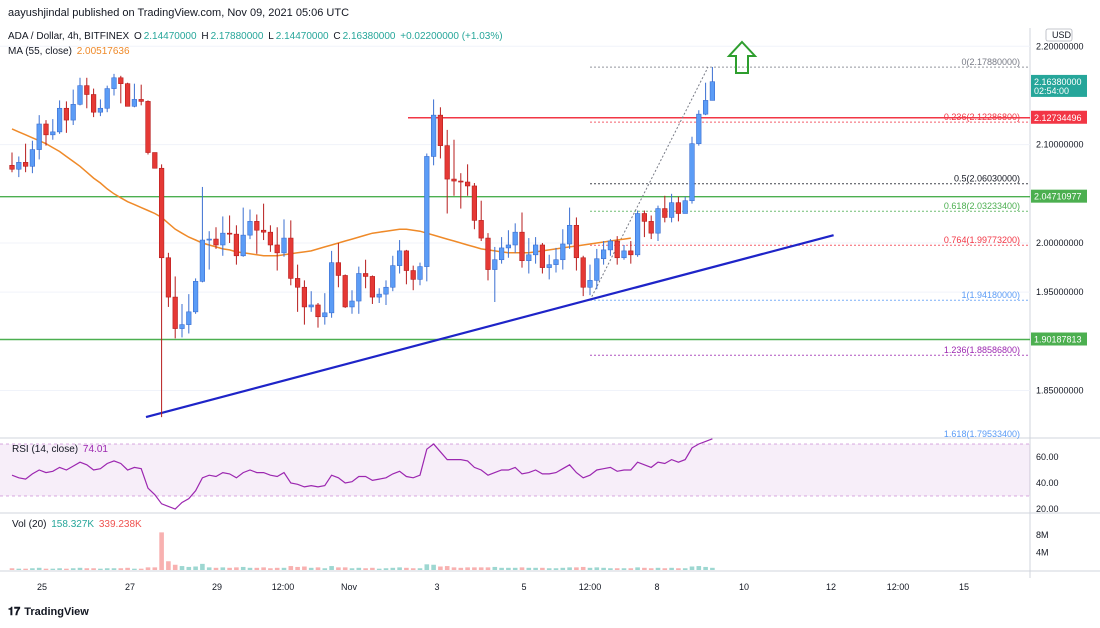 This screenshot has height=628, width=1100. What do you see at coordinates (649, 183) in the screenshot?
I see `fib-anchor-line` at bounding box center [649, 183].